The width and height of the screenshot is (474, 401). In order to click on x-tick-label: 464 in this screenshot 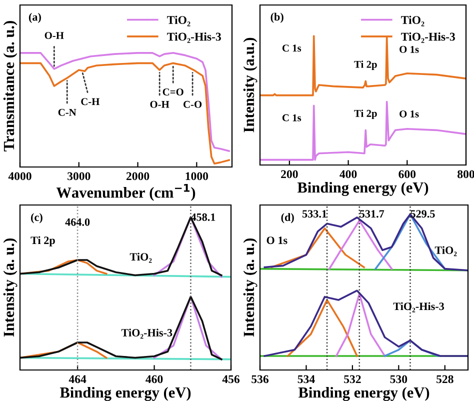, I will do `click(77, 379)`.